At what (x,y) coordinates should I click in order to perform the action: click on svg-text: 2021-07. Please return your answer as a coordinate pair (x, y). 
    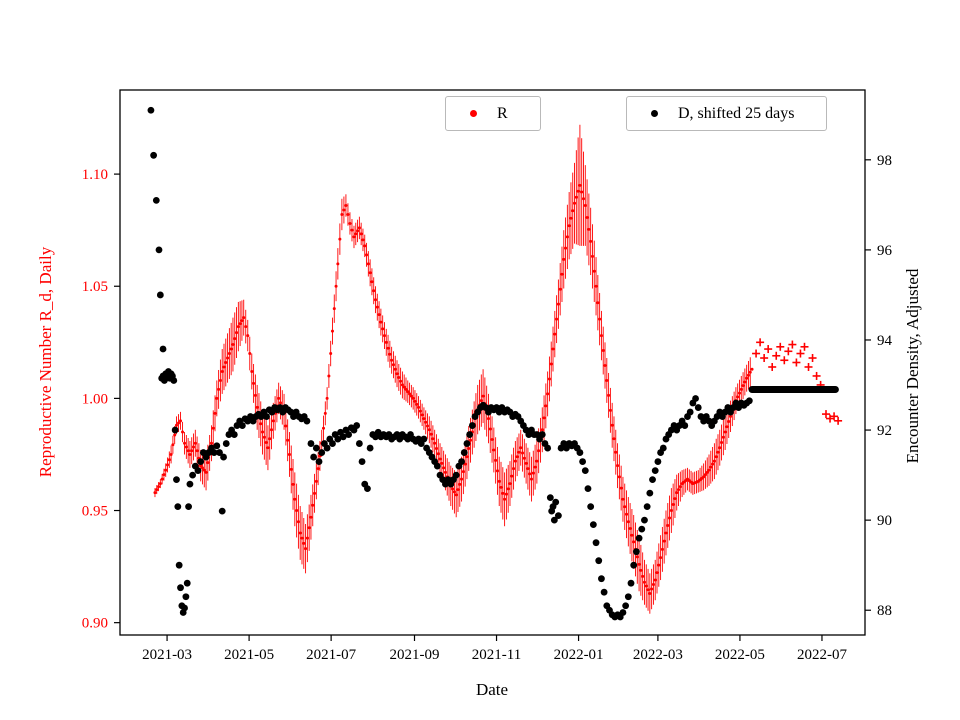
    Looking at the image, I should click on (331, 655).